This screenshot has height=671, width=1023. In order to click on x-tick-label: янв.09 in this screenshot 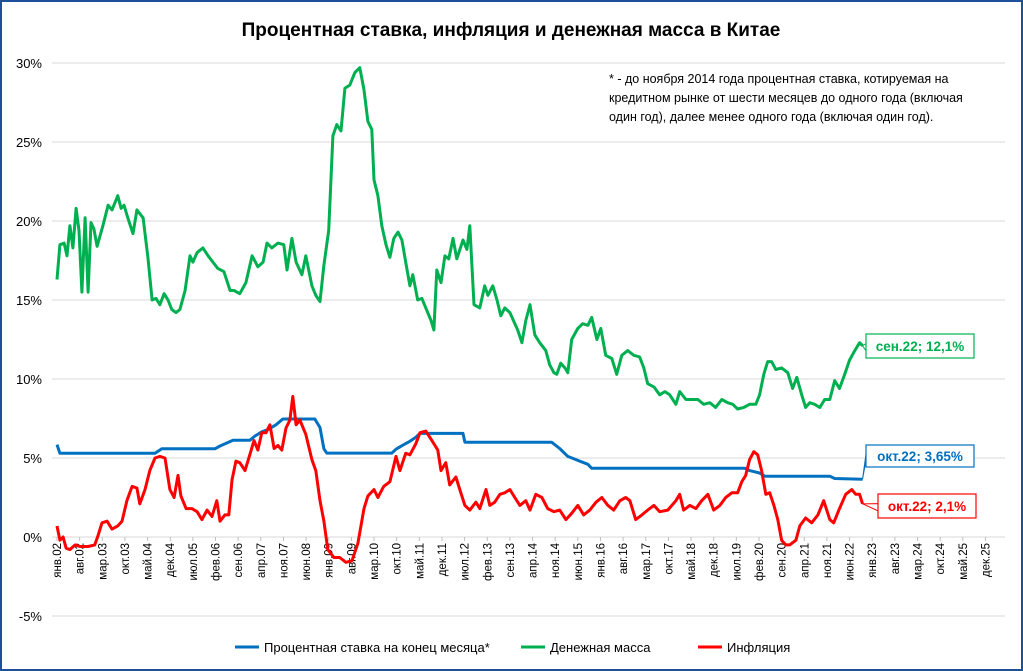, I will do `click(330, 560)`.